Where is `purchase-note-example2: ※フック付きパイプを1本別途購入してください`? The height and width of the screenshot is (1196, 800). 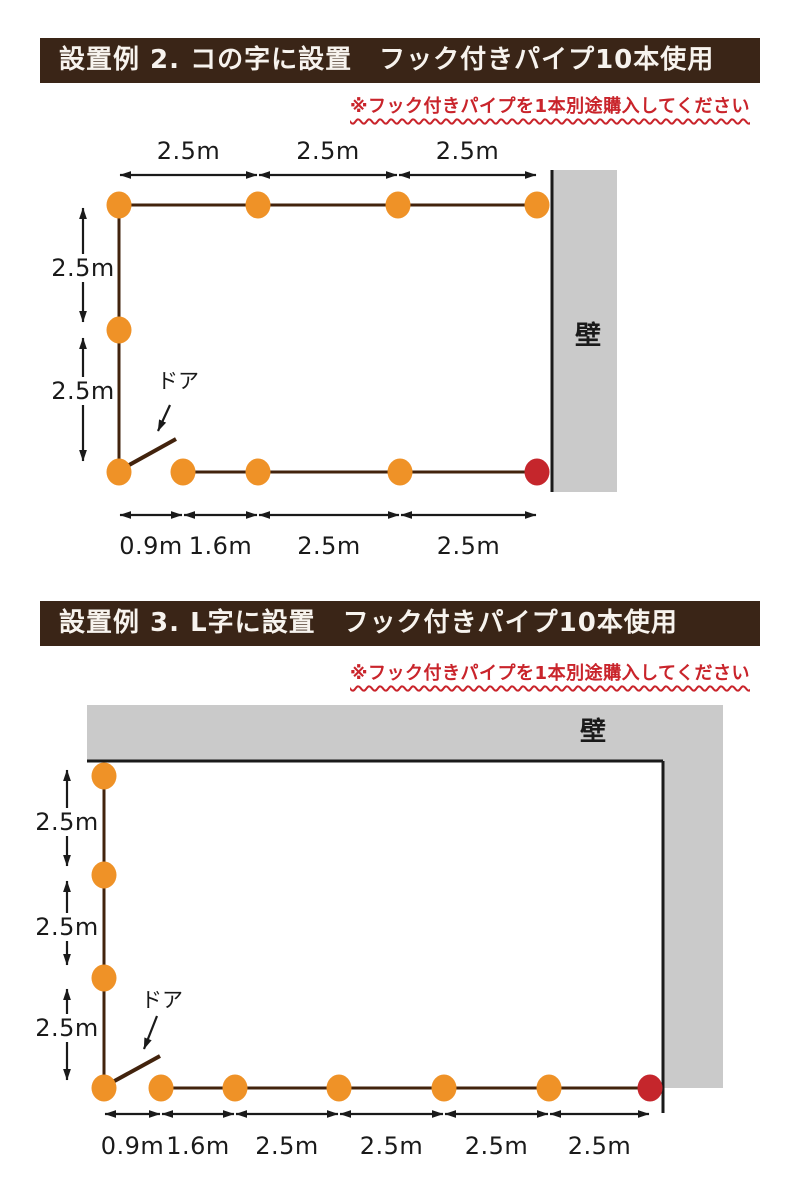 purchase-note-example2: ※フック付きパイプを1本別途購入してください is located at coordinates (550, 106).